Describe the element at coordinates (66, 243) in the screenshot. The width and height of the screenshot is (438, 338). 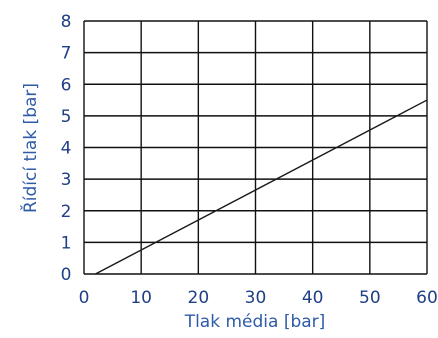
I see `y-tick-label: 1` at that location.